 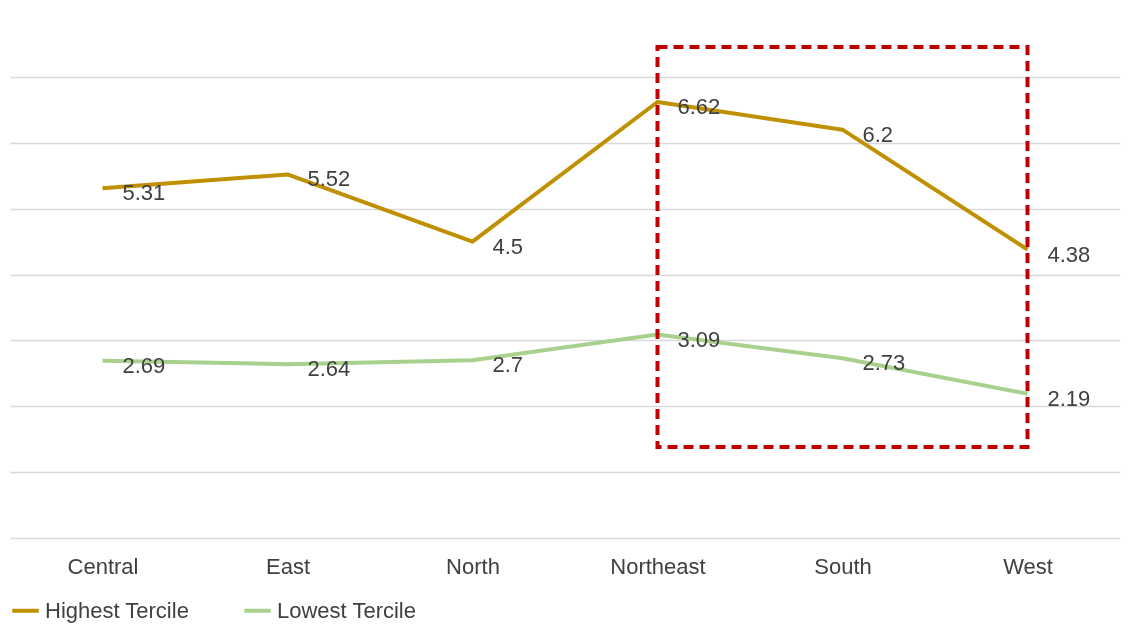 What do you see at coordinates (508, 246) in the screenshot?
I see `data-label: 4.5` at bounding box center [508, 246].